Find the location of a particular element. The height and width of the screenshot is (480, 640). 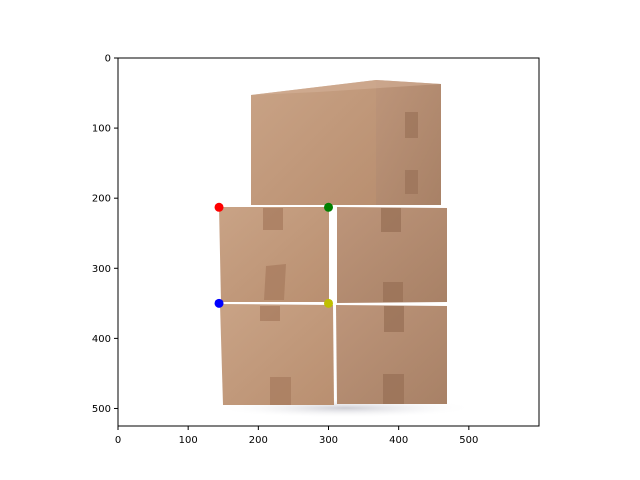

scatter-points is located at coordinates (273, 255).